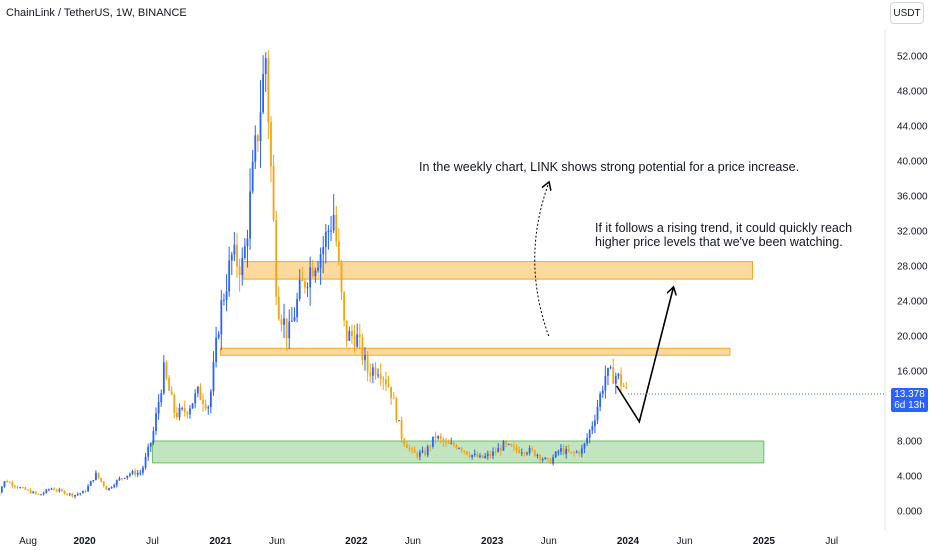  Describe the element at coordinates (909, 394) in the screenshot. I see `current-price-value: 13.378` at that location.